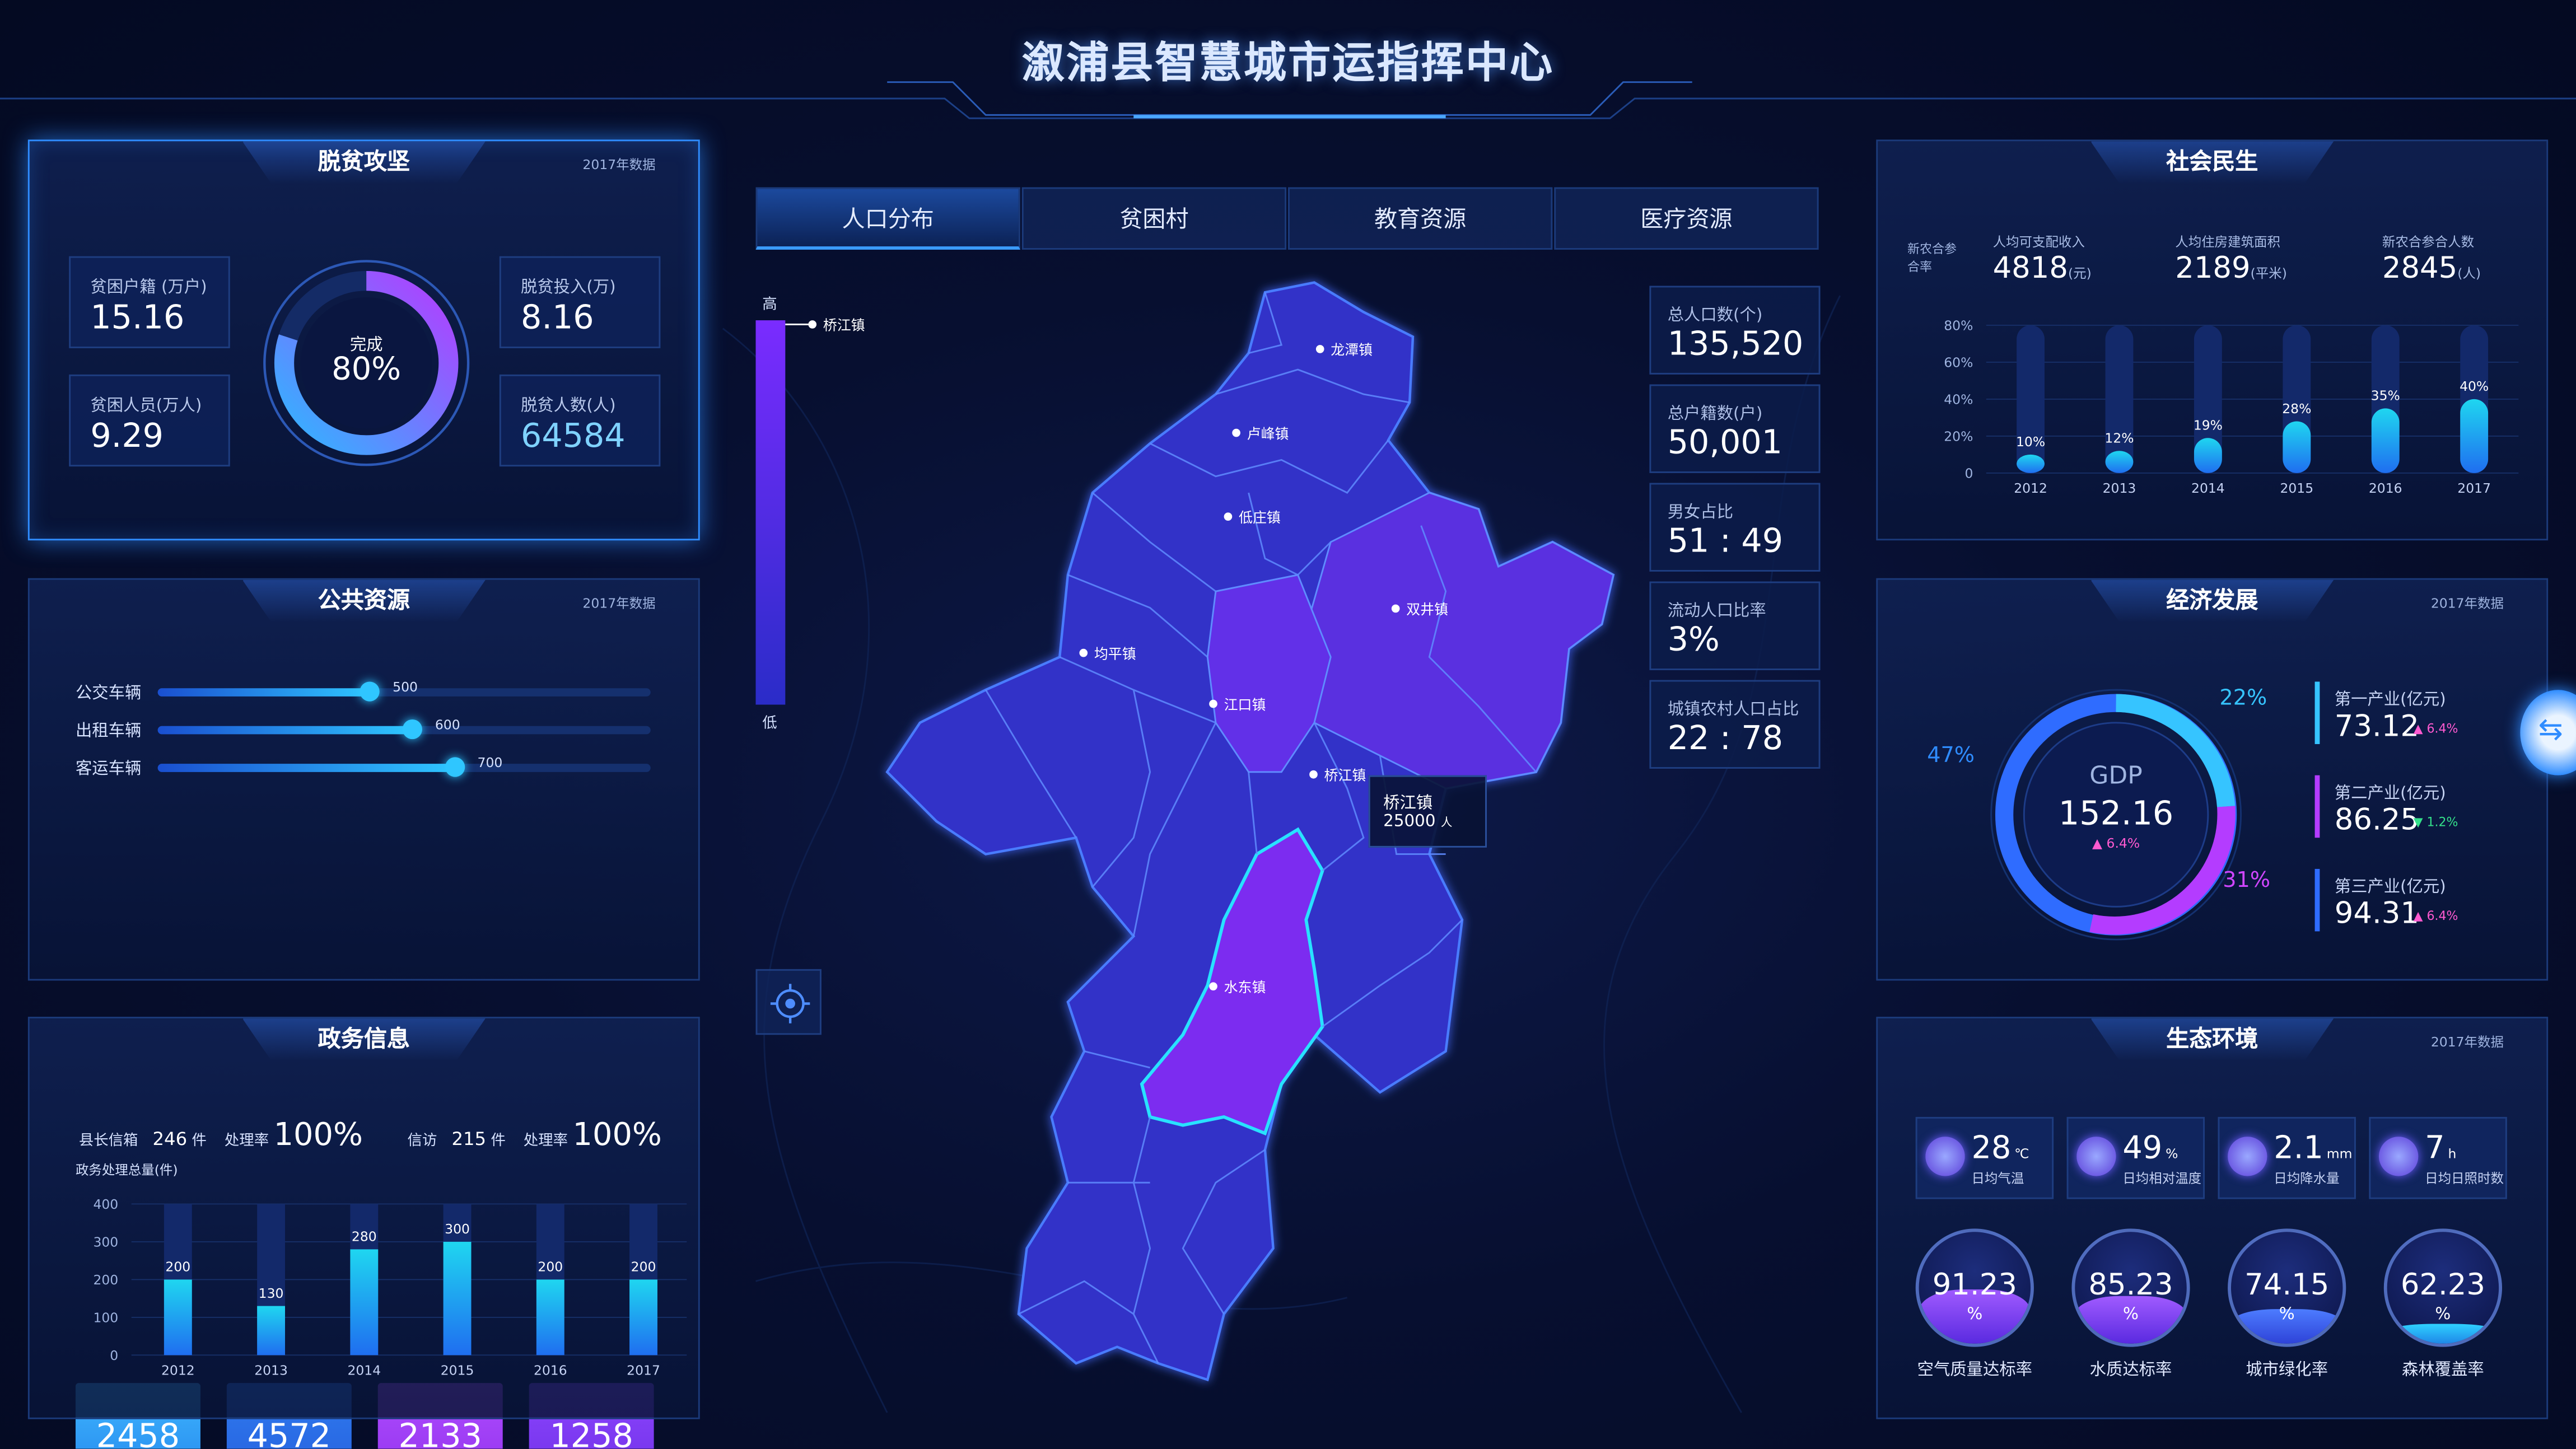 Image resolution: width=2576 pixels, height=1449 pixels. What do you see at coordinates (2043, 259) in the screenshot?
I see `metric-income: 人均可支配收入 4818(元)` at bounding box center [2043, 259].